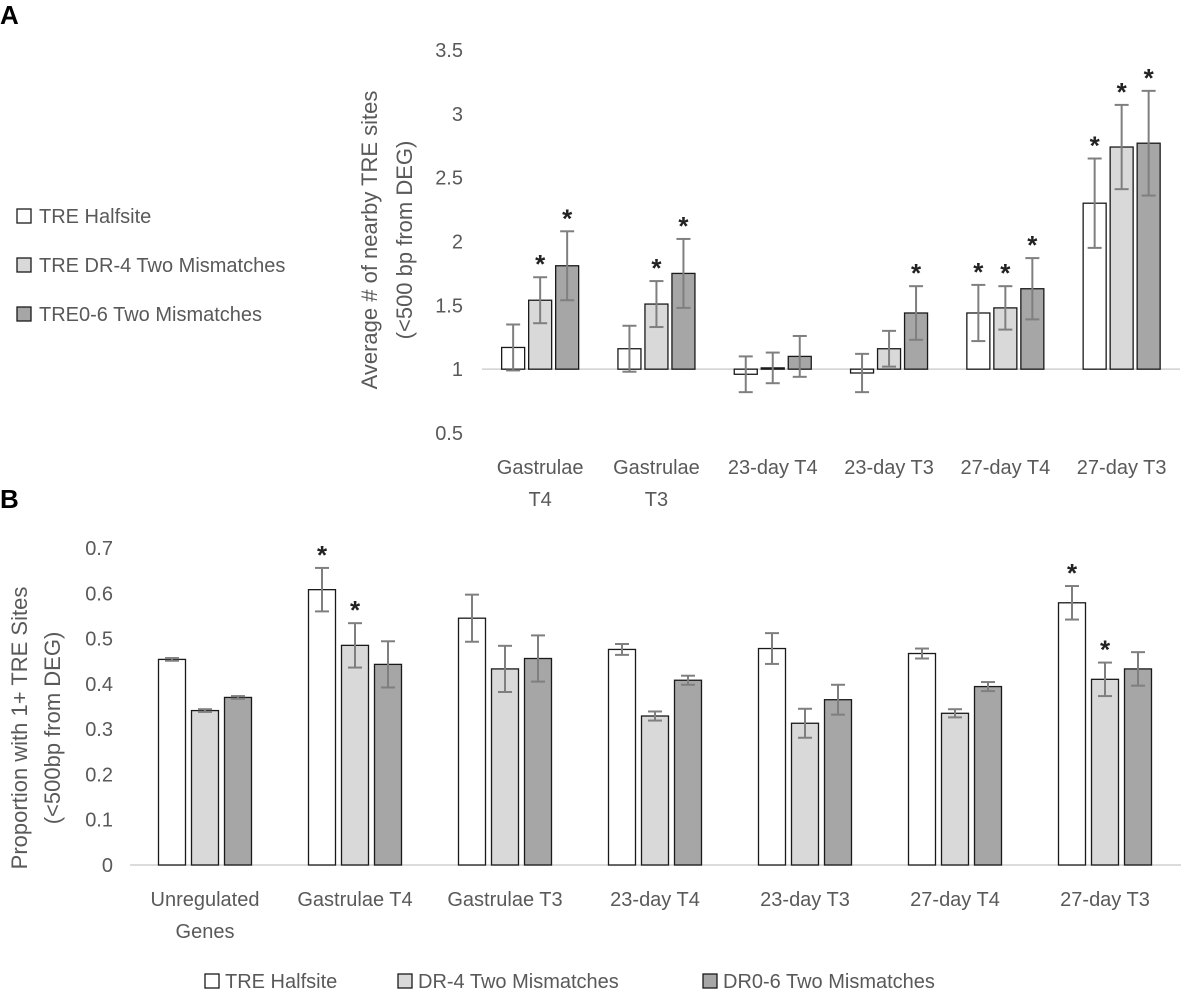 The width and height of the screenshot is (1181, 1000). What do you see at coordinates (205, 900) in the screenshot?
I see `chart-b-category-label: Unregulated` at bounding box center [205, 900].